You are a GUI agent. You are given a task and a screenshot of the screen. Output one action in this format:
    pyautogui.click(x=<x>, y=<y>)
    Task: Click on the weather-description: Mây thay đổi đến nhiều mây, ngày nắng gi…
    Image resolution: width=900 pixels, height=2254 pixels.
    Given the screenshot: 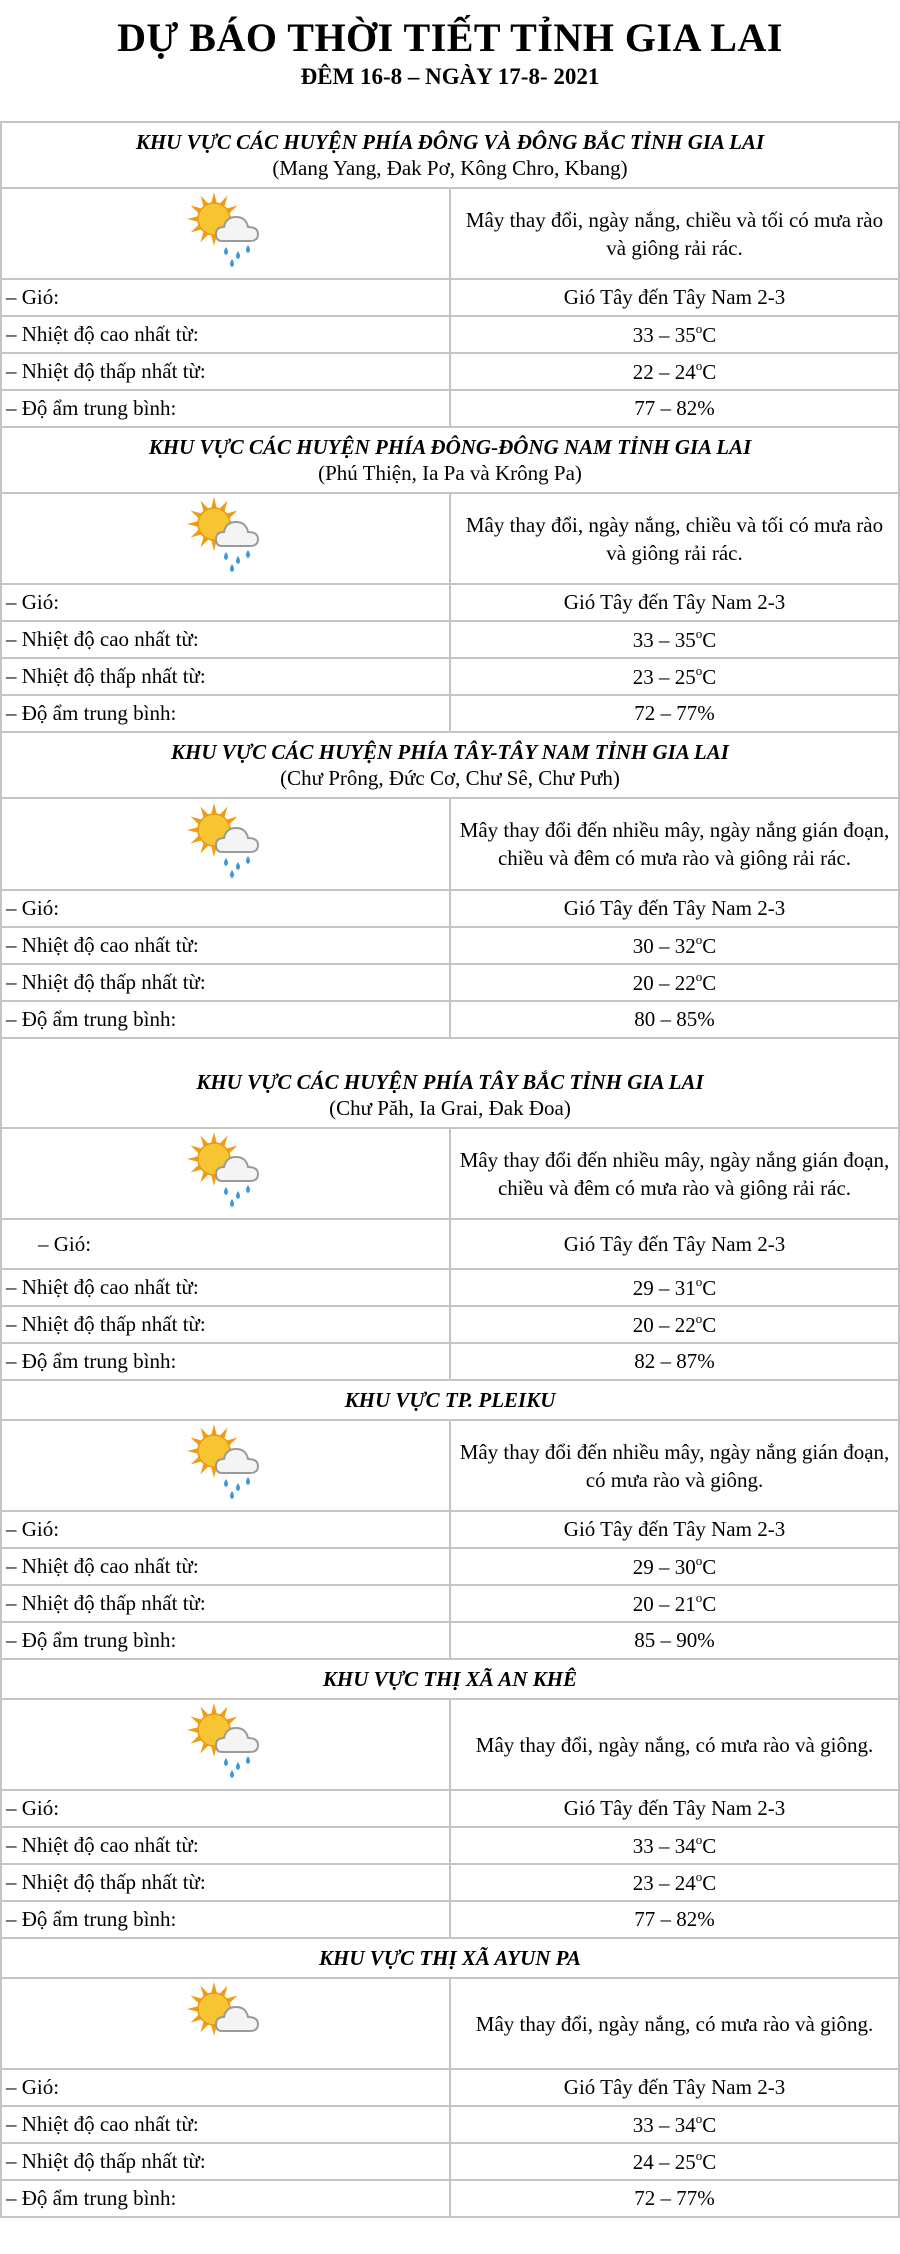 What is the action you would take?
    pyautogui.click(x=674, y=844)
    